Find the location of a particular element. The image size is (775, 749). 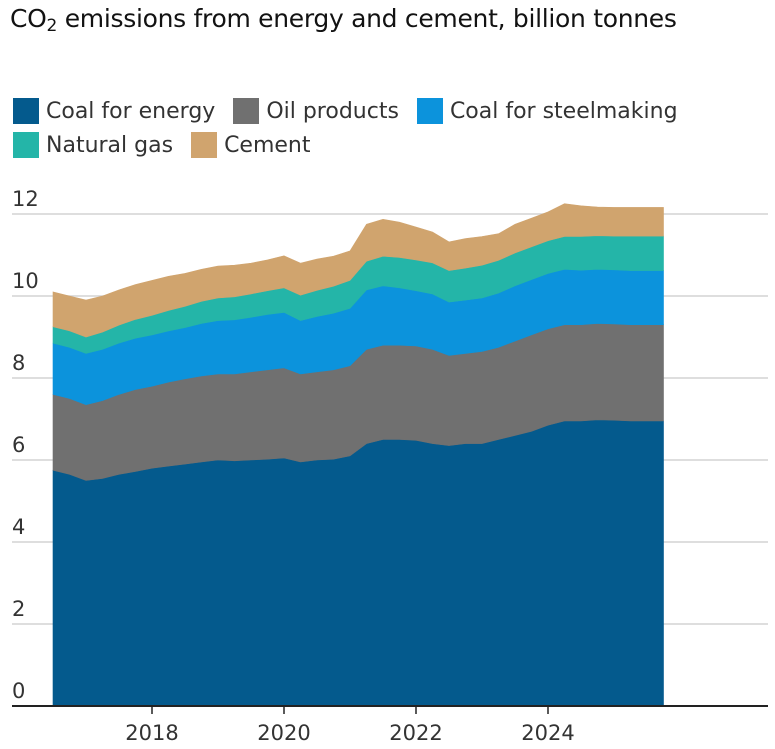

legend-item-coal-steel: Coal for steelmaking is located at coordinates (547, 111).